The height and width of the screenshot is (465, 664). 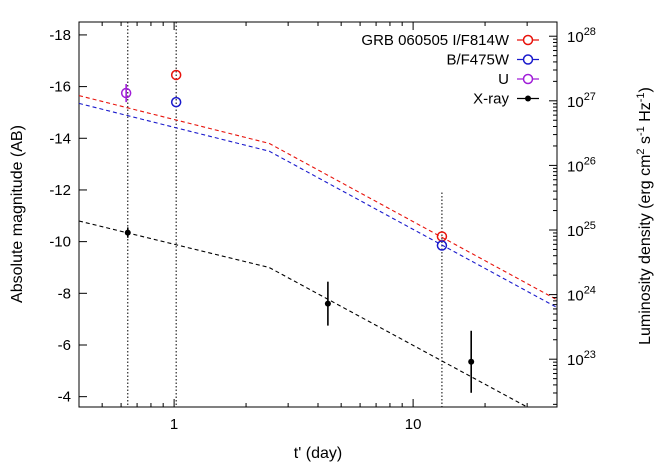 I want to click on y-tick-label: -4, so click(x=64, y=397).